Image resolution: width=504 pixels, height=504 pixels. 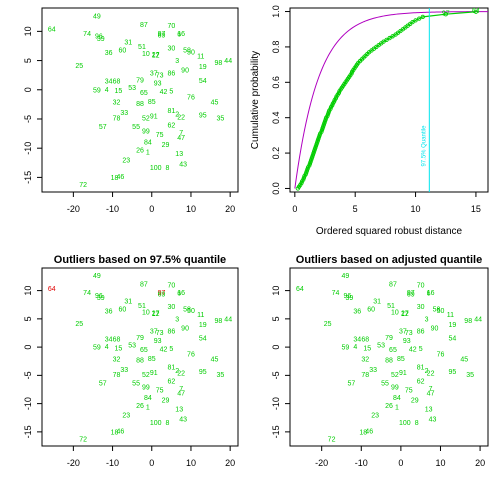 I want to click on point-label: 33, so click(x=124, y=370).